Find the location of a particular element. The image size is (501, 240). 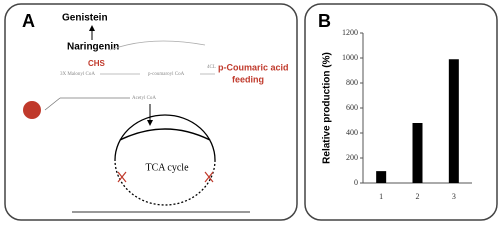

node-label: Naringenin is located at coordinates (93, 47).